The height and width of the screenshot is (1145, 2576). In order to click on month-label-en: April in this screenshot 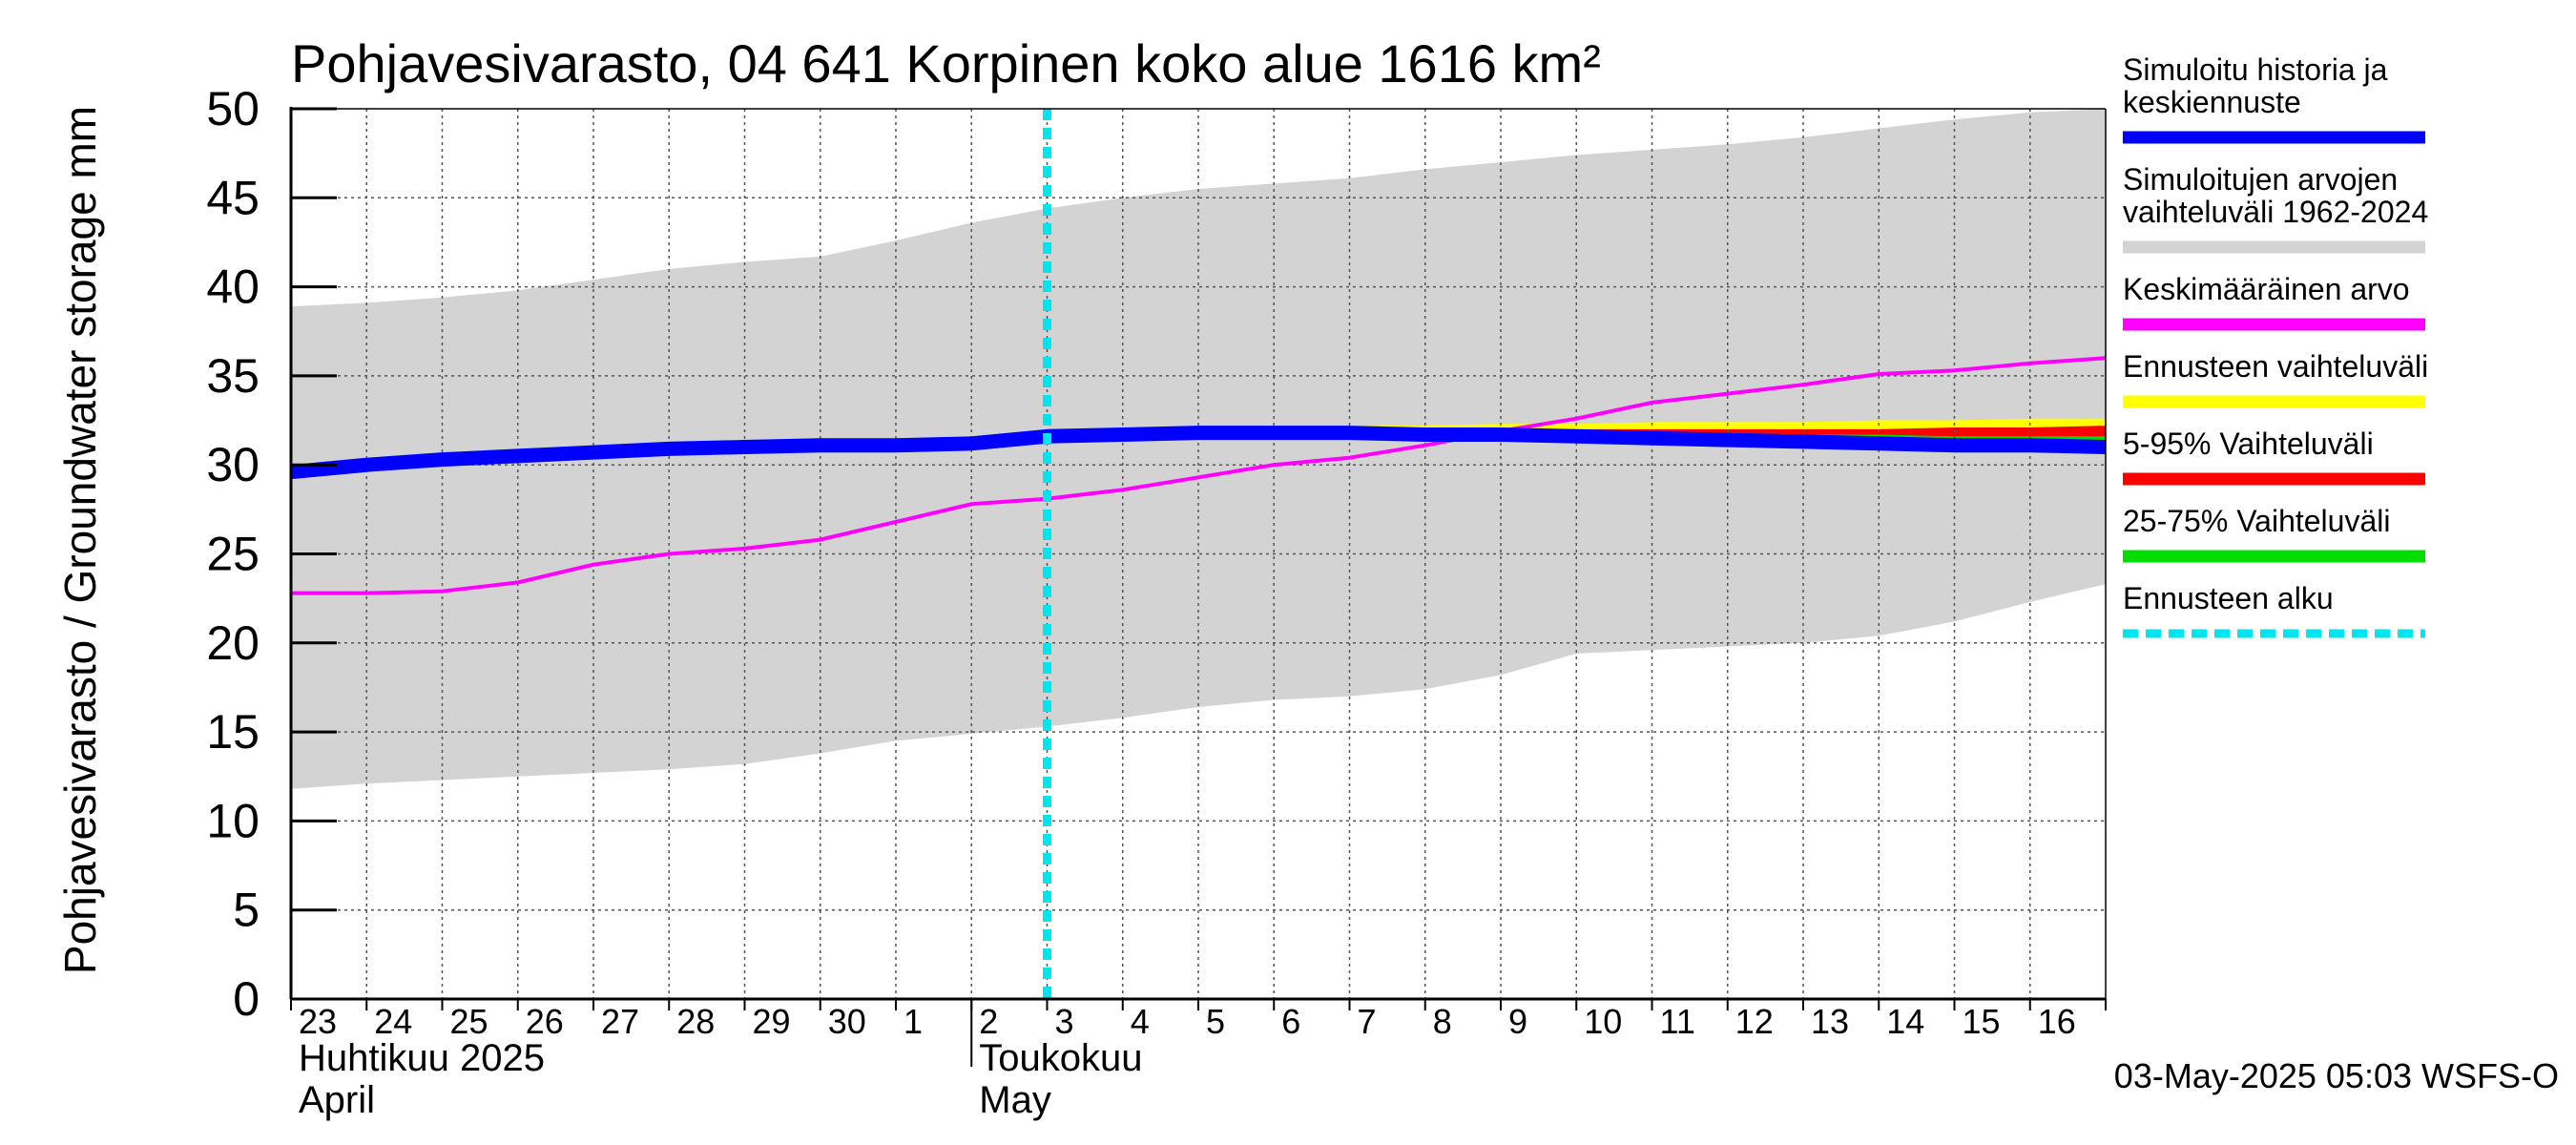, I will do `click(337, 1100)`.